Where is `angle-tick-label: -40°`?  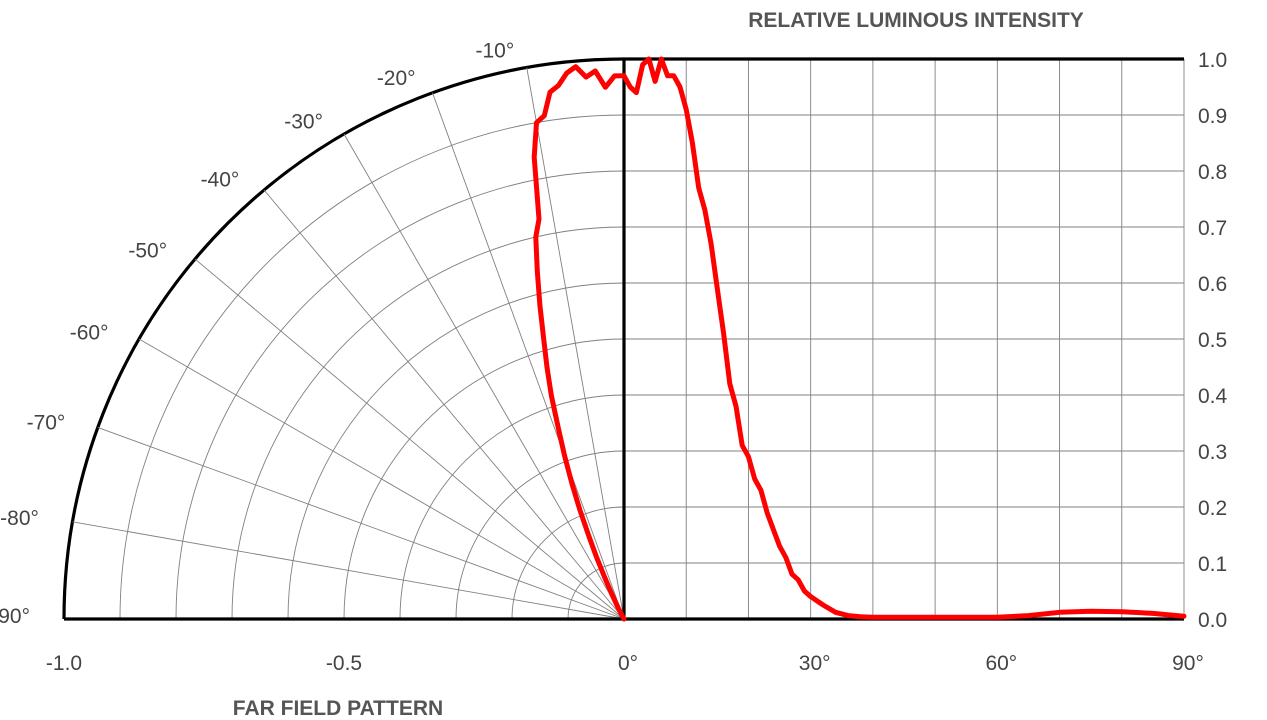
angle-tick-label: -40° is located at coordinates (220, 180).